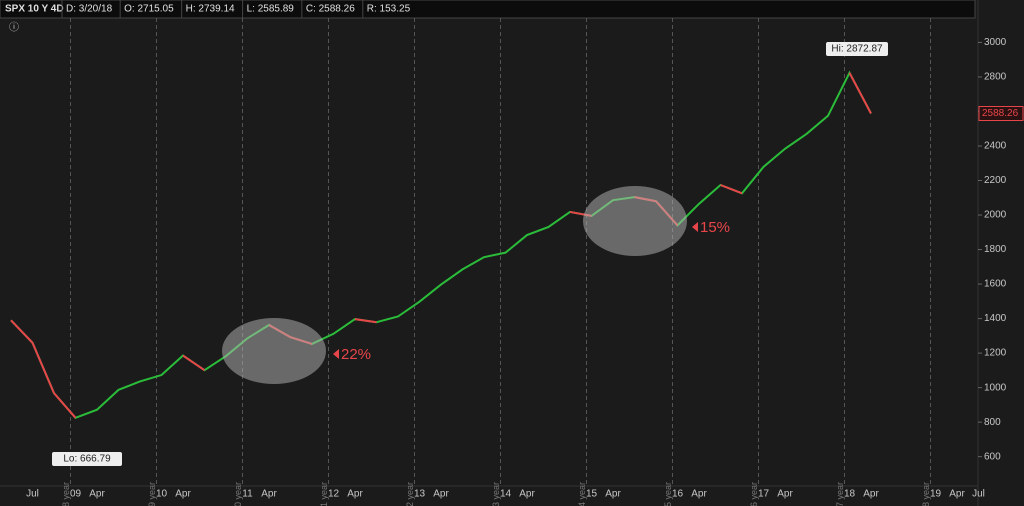 The height and width of the screenshot is (506, 1024). Describe the element at coordinates (840, 494) in the screenshot. I see `year-label: 2017 year` at that location.